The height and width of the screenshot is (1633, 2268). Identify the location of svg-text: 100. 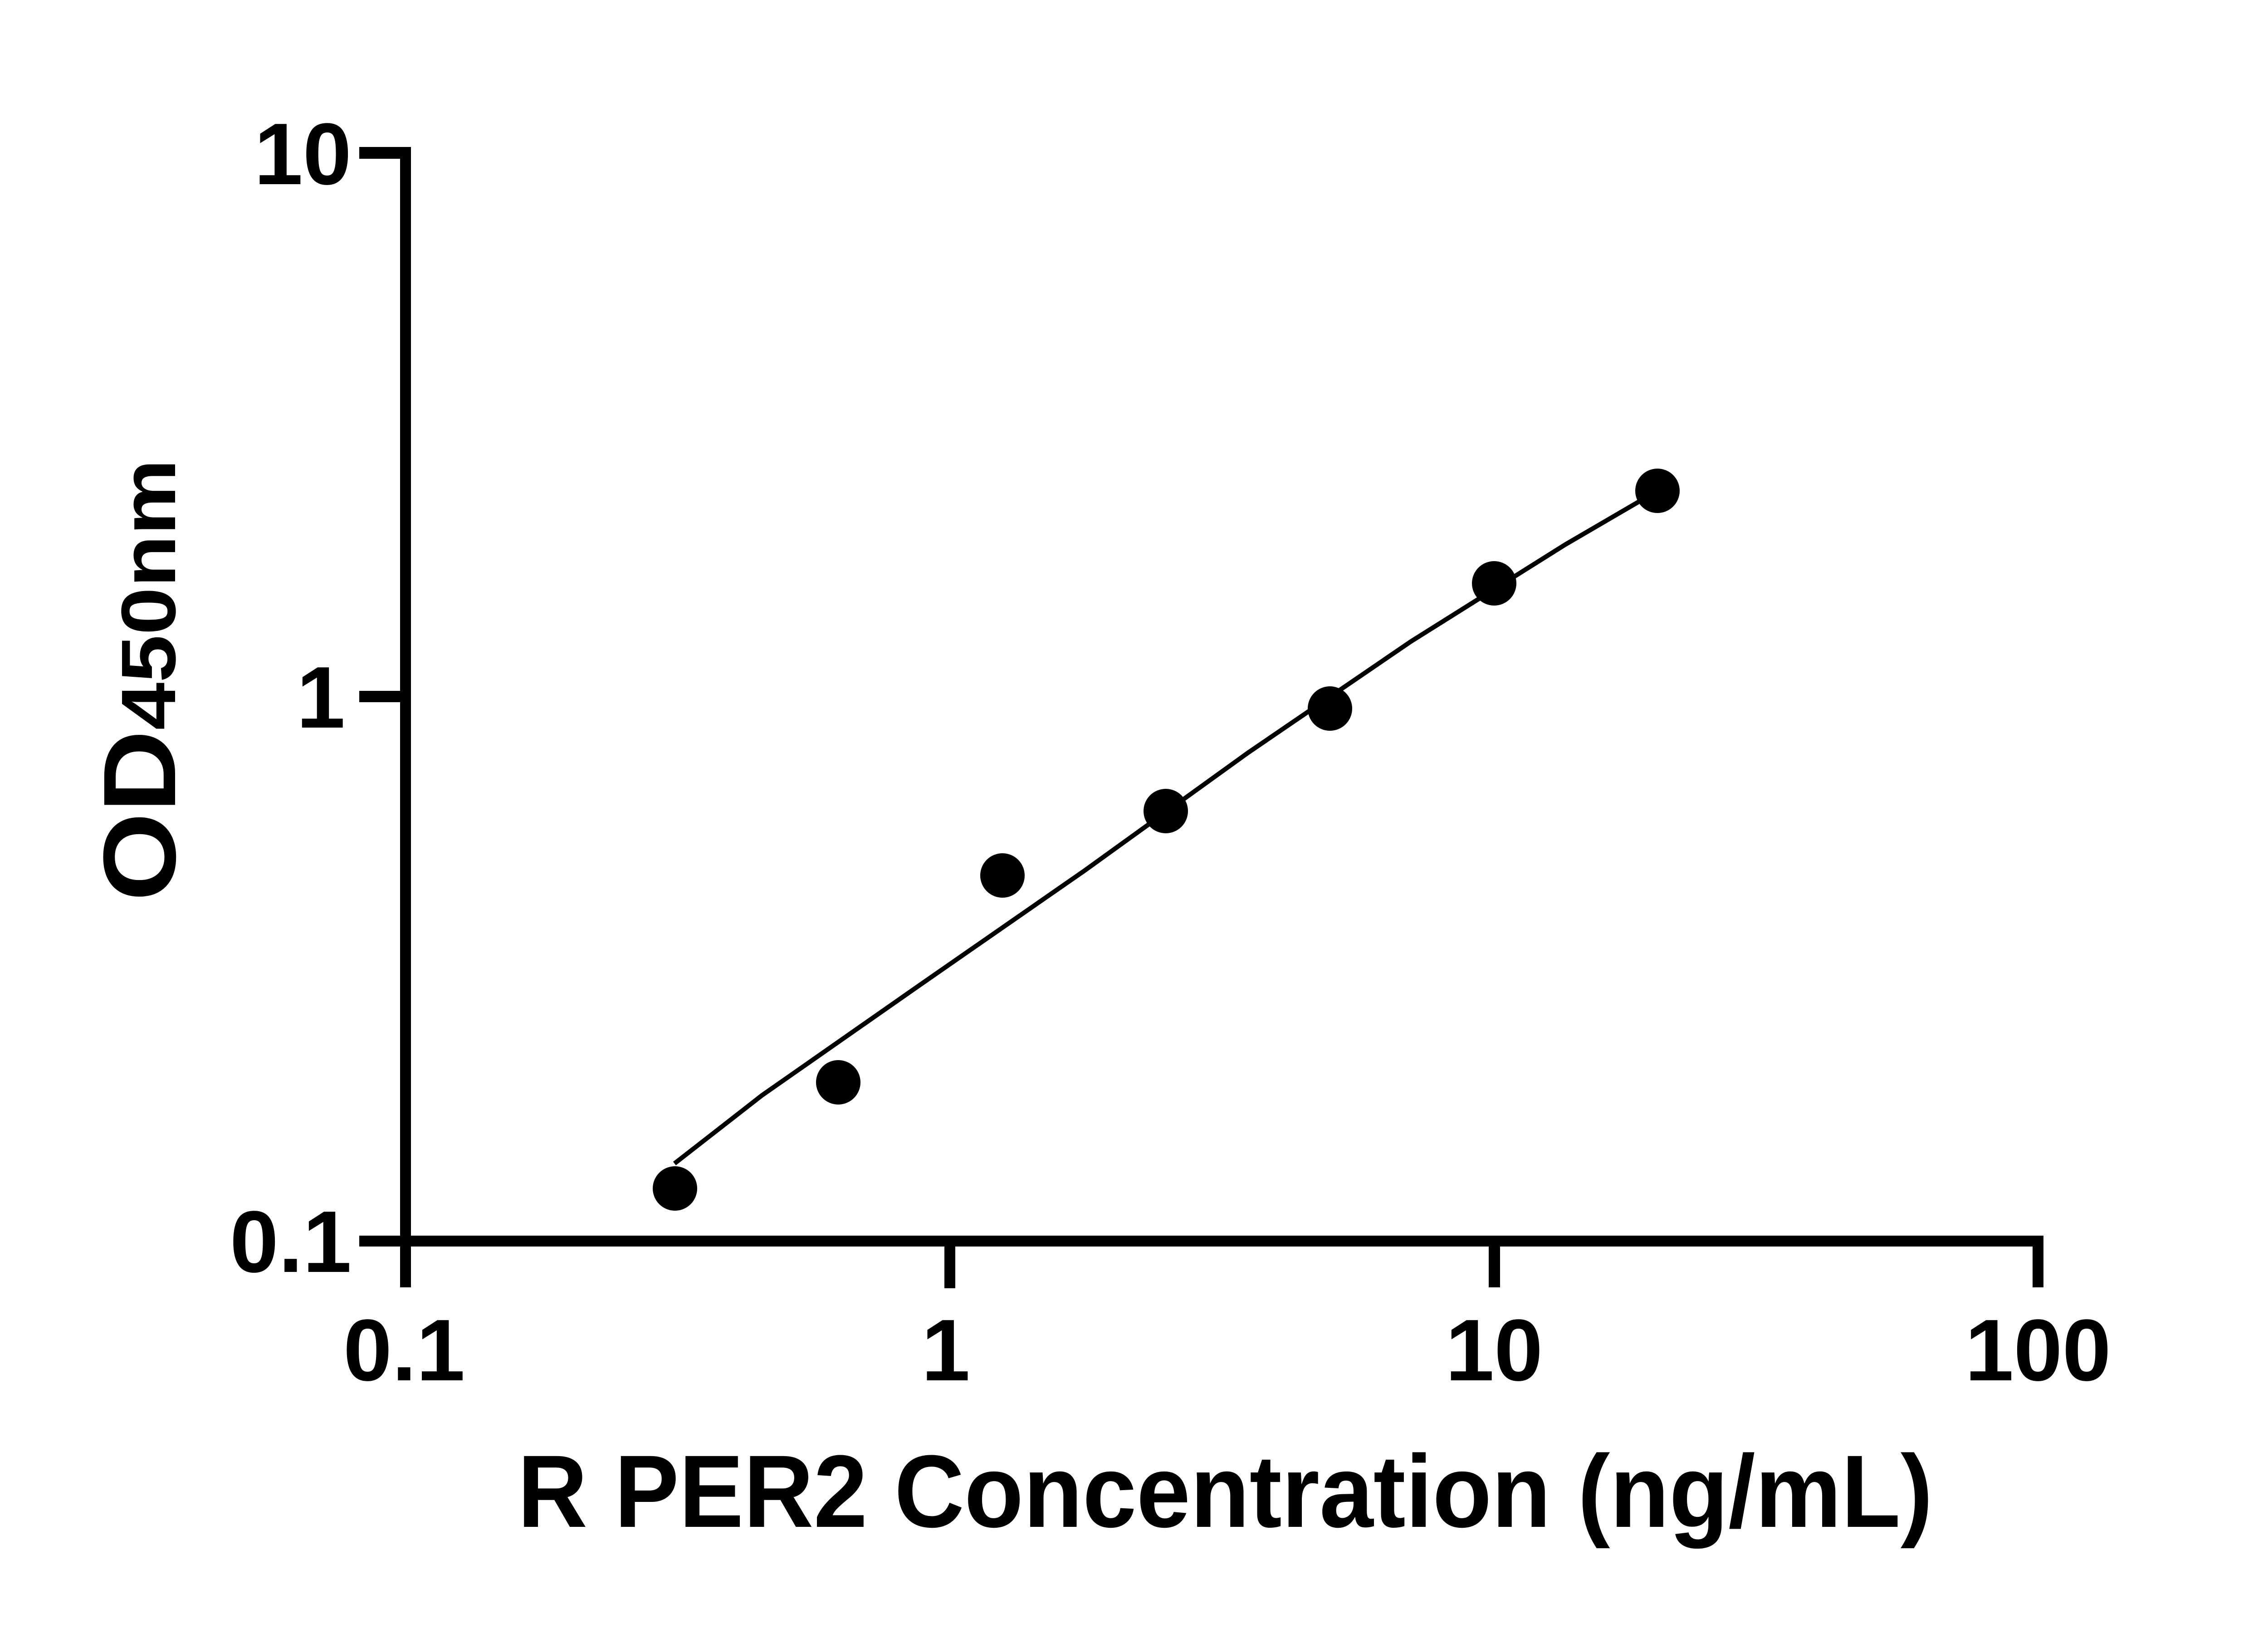
(2038, 1350).